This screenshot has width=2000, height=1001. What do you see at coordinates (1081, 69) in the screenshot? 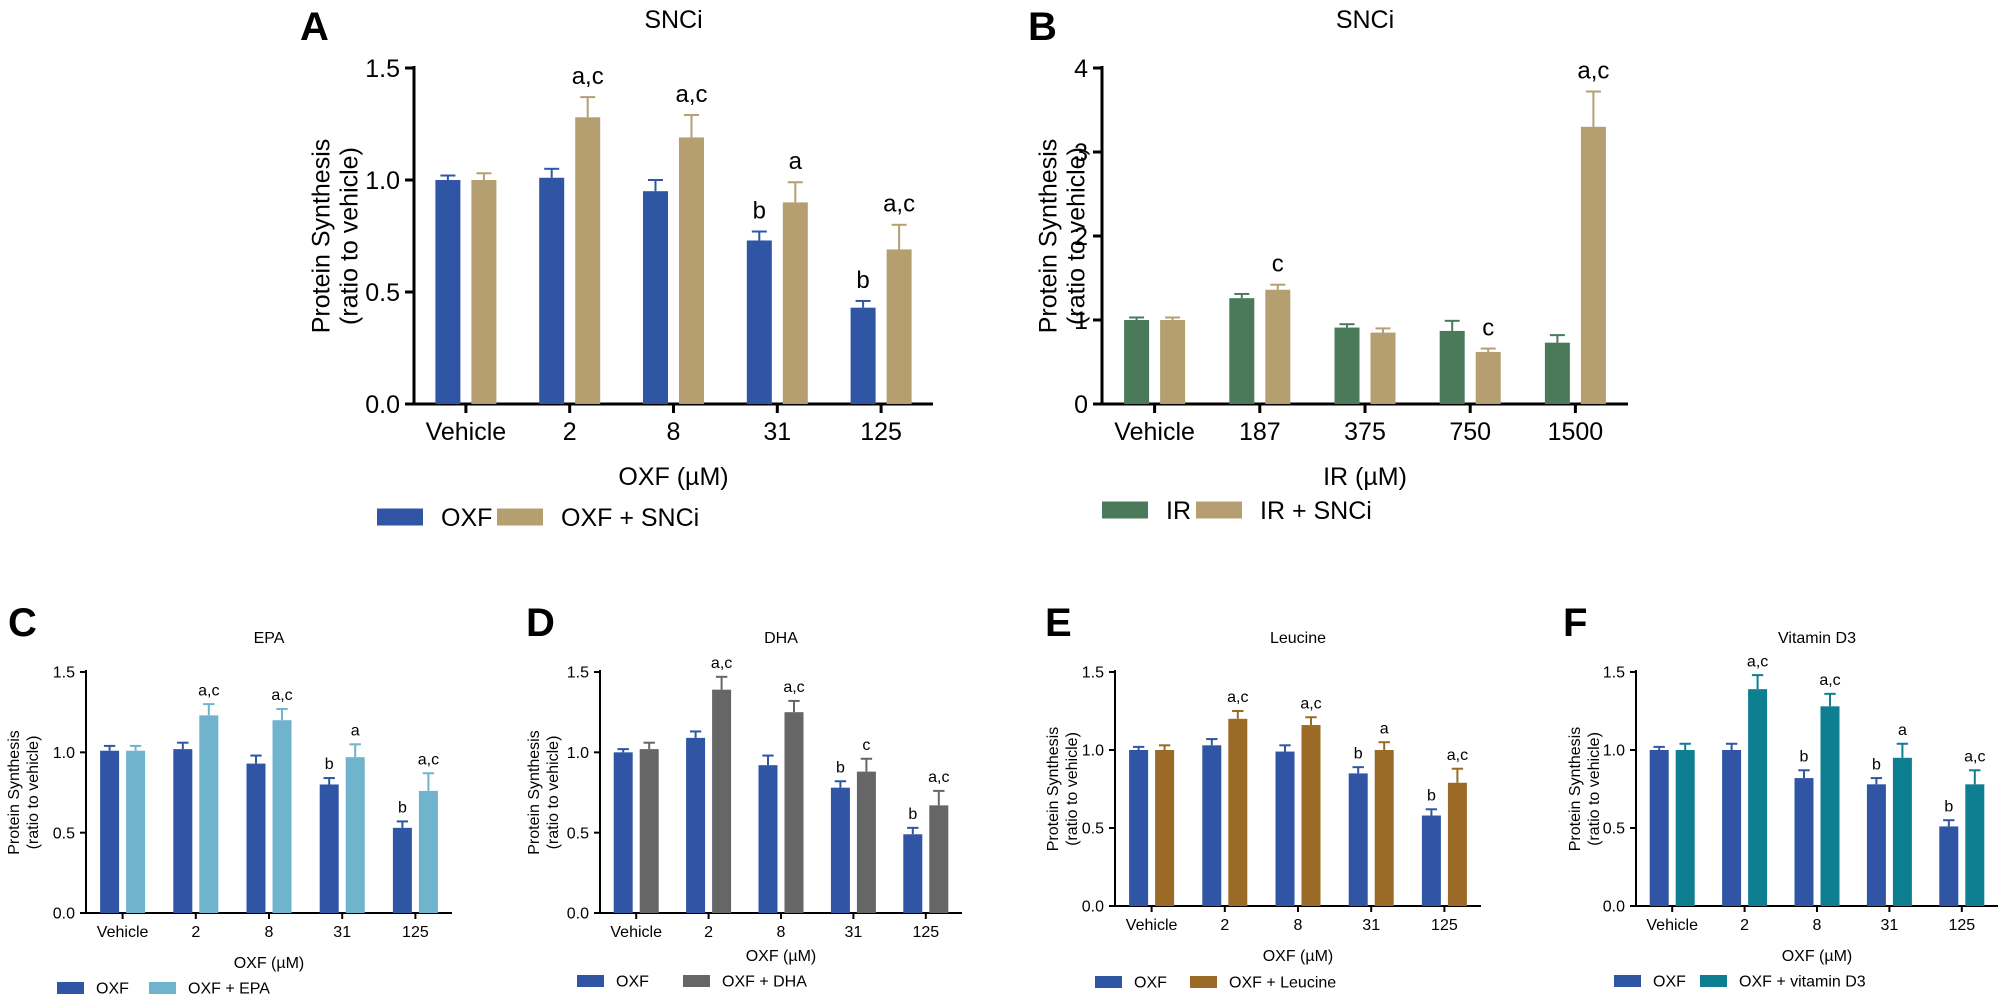
I see `y-tick-label: 4` at bounding box center [1081, 69].